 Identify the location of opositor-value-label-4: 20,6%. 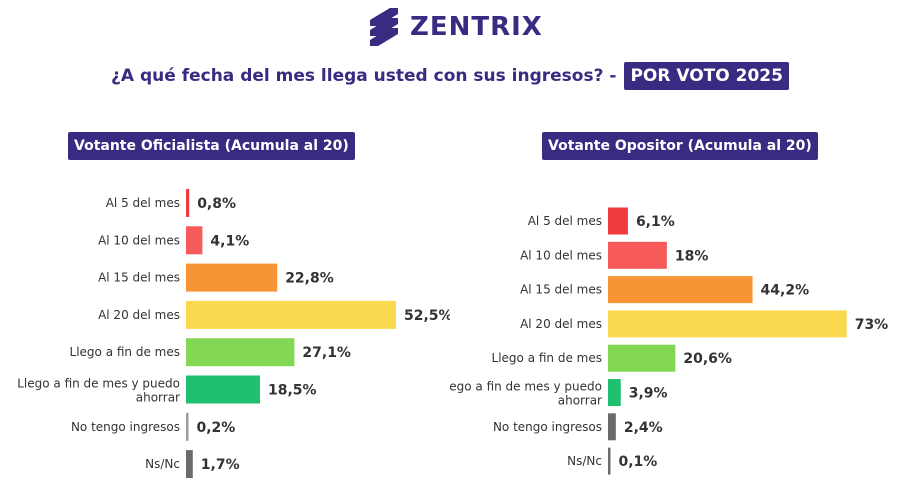
(707, 359).